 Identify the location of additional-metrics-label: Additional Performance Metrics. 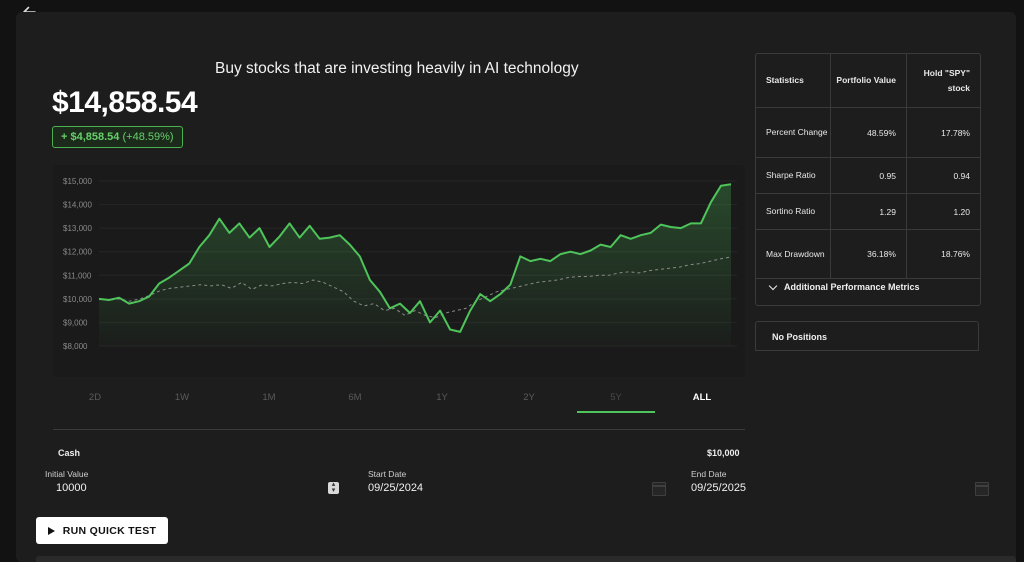
(852, 287).